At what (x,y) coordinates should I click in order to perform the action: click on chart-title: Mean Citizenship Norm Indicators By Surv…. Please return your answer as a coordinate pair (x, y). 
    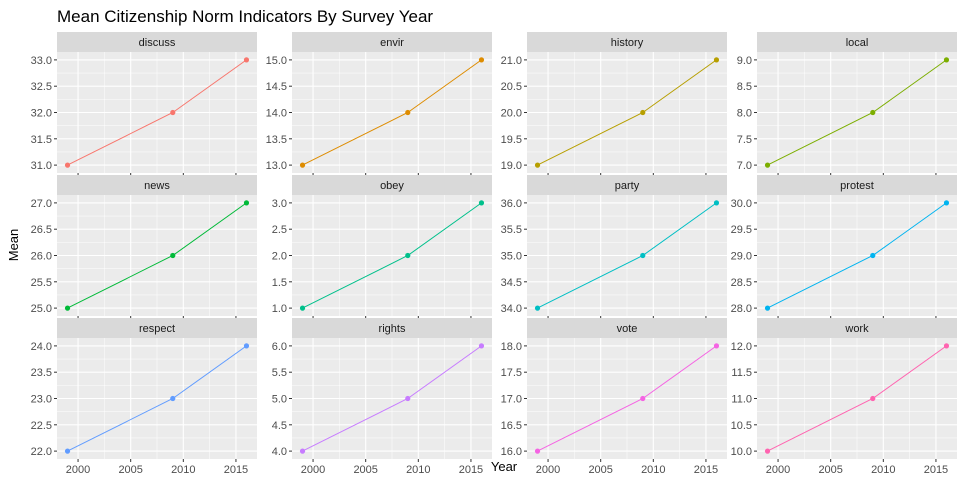
    Looking at the image, I should click on (245, 16).